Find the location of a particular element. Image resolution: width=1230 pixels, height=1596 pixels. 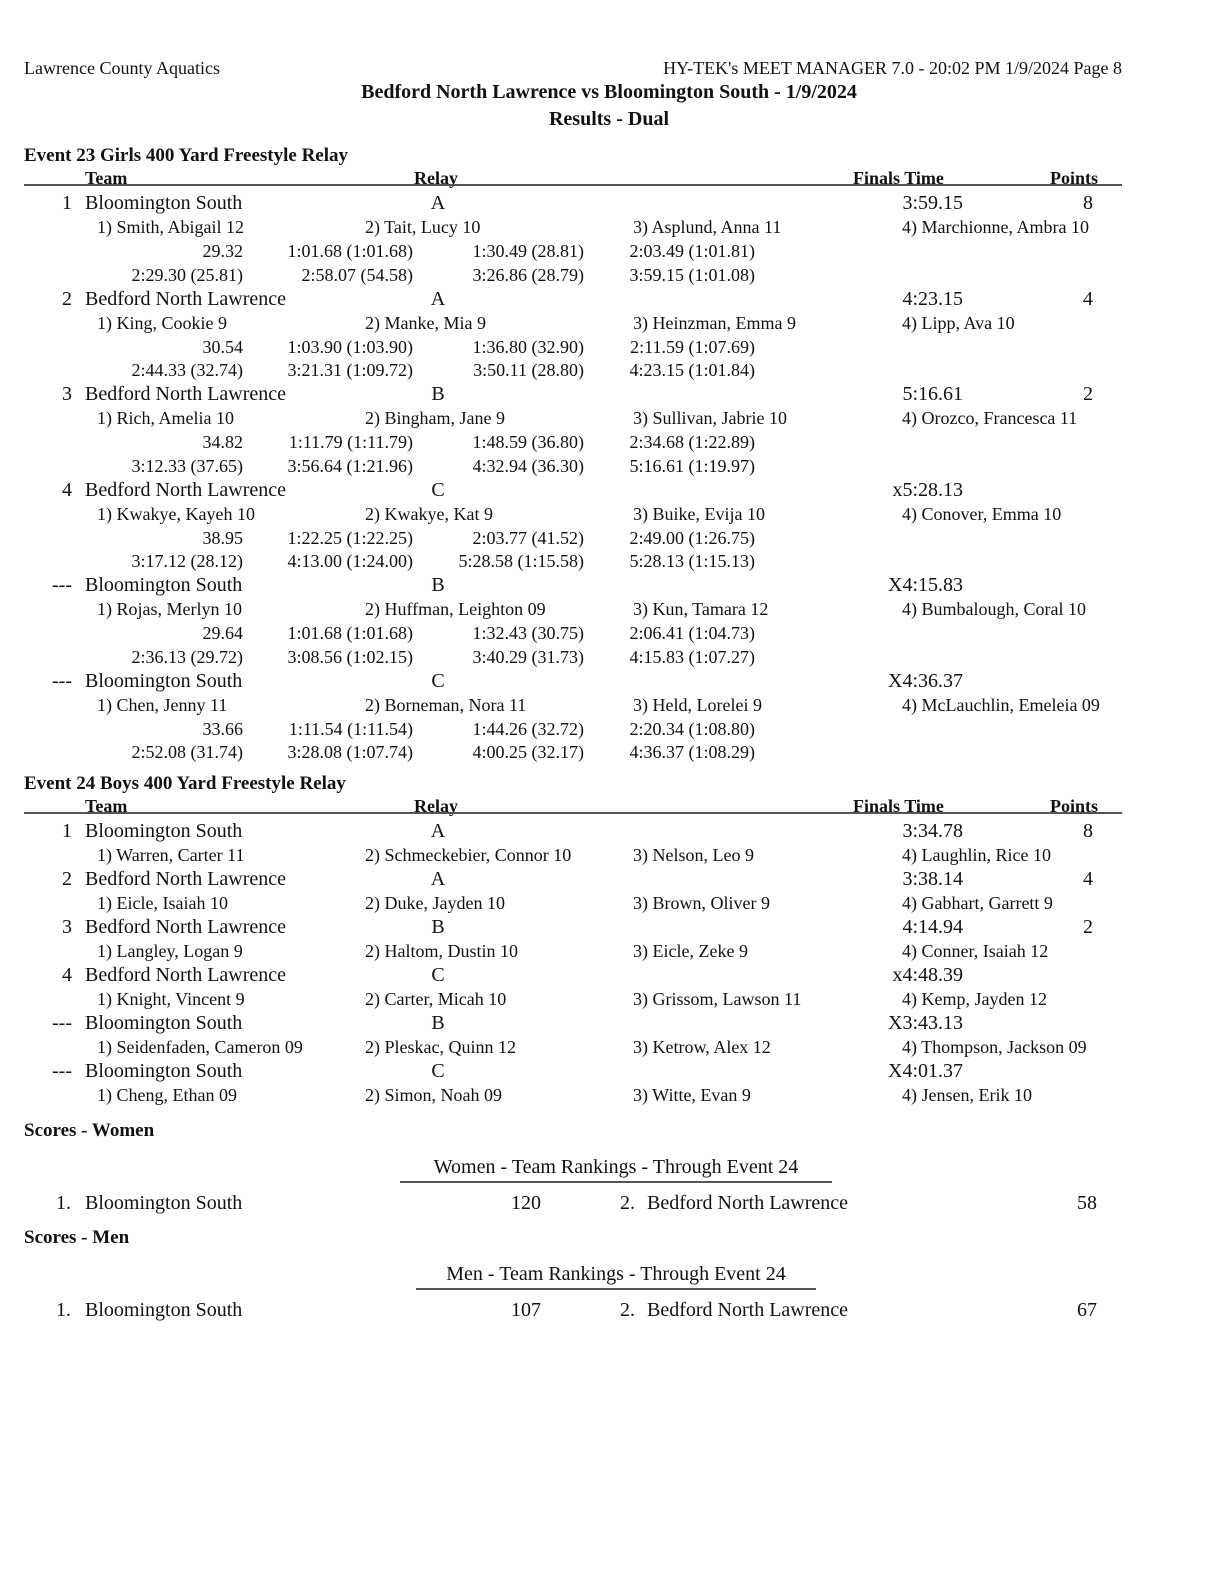

split-time: 5:28.13 (1:15.13) is located at coordinates (692, 561).